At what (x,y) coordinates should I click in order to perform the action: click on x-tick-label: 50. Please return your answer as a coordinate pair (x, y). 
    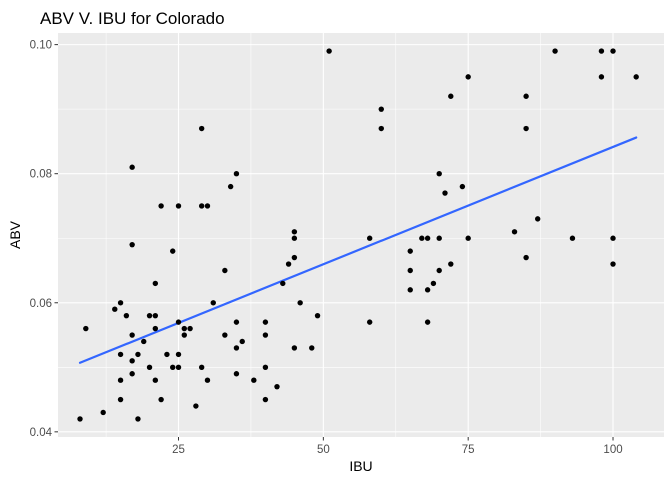
    Looking at the image, I should click on (323, 450).